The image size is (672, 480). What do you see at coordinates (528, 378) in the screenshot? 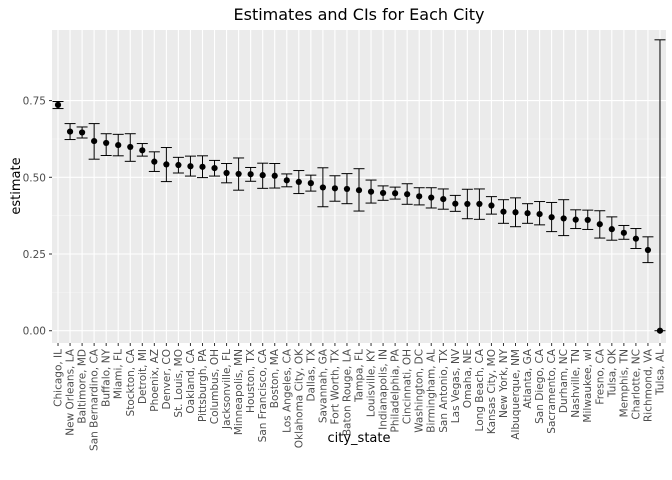
I see `x-tick-label: Atlanta, GA` at bounding box center [528, 378].